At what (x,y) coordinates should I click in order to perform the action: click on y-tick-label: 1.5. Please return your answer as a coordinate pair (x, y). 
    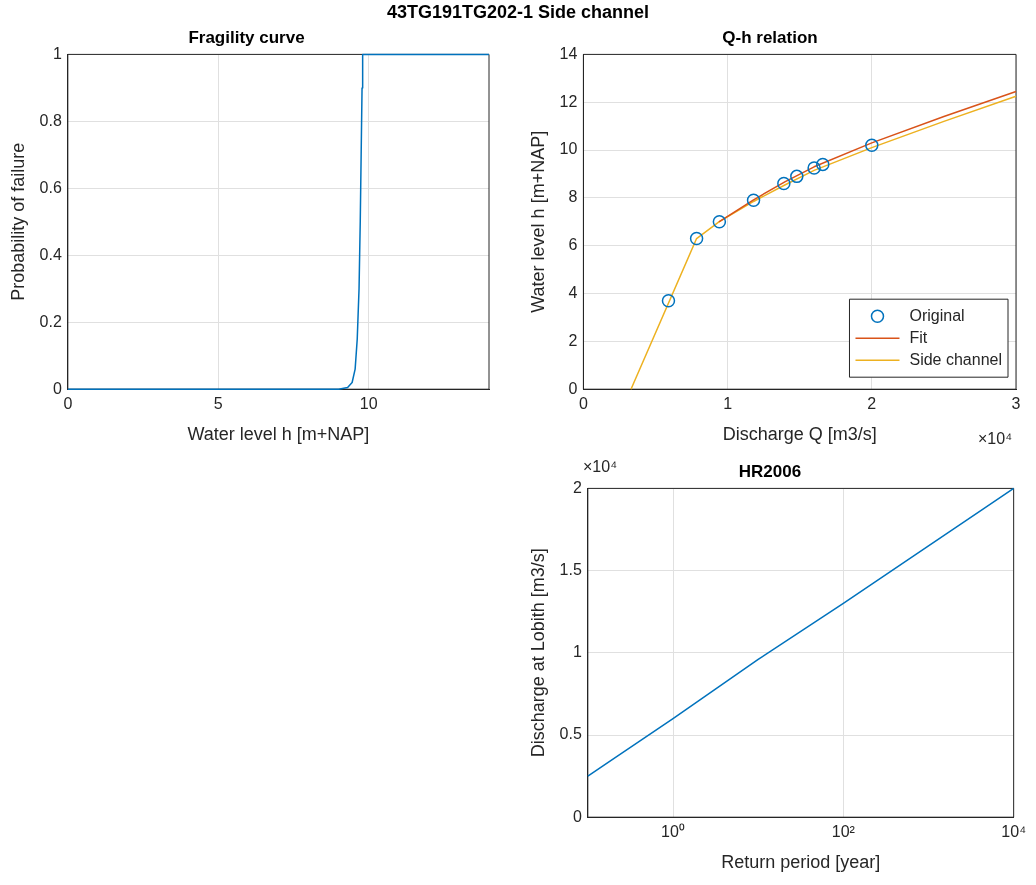
    Looking at the image, I should click on (570, 570).